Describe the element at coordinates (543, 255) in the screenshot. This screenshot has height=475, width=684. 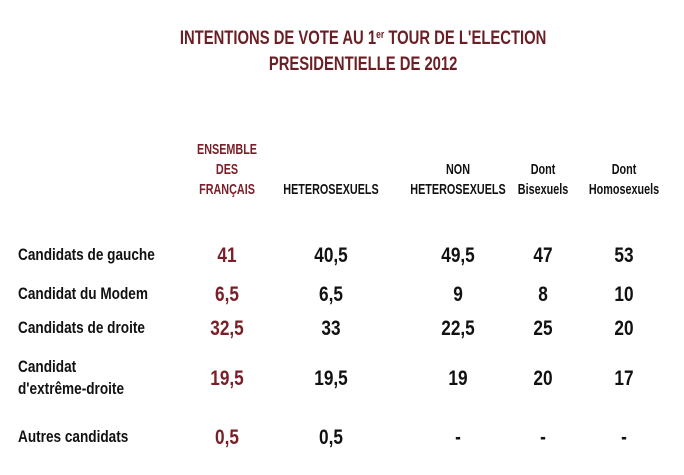
I see `table-cell: 47` at that location.